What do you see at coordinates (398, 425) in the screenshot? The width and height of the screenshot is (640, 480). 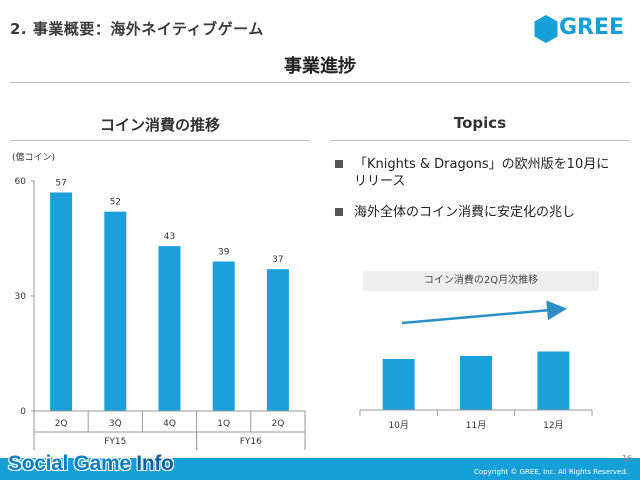 I see `monthly-category-label: 10月` at bounding box center [398, 425].